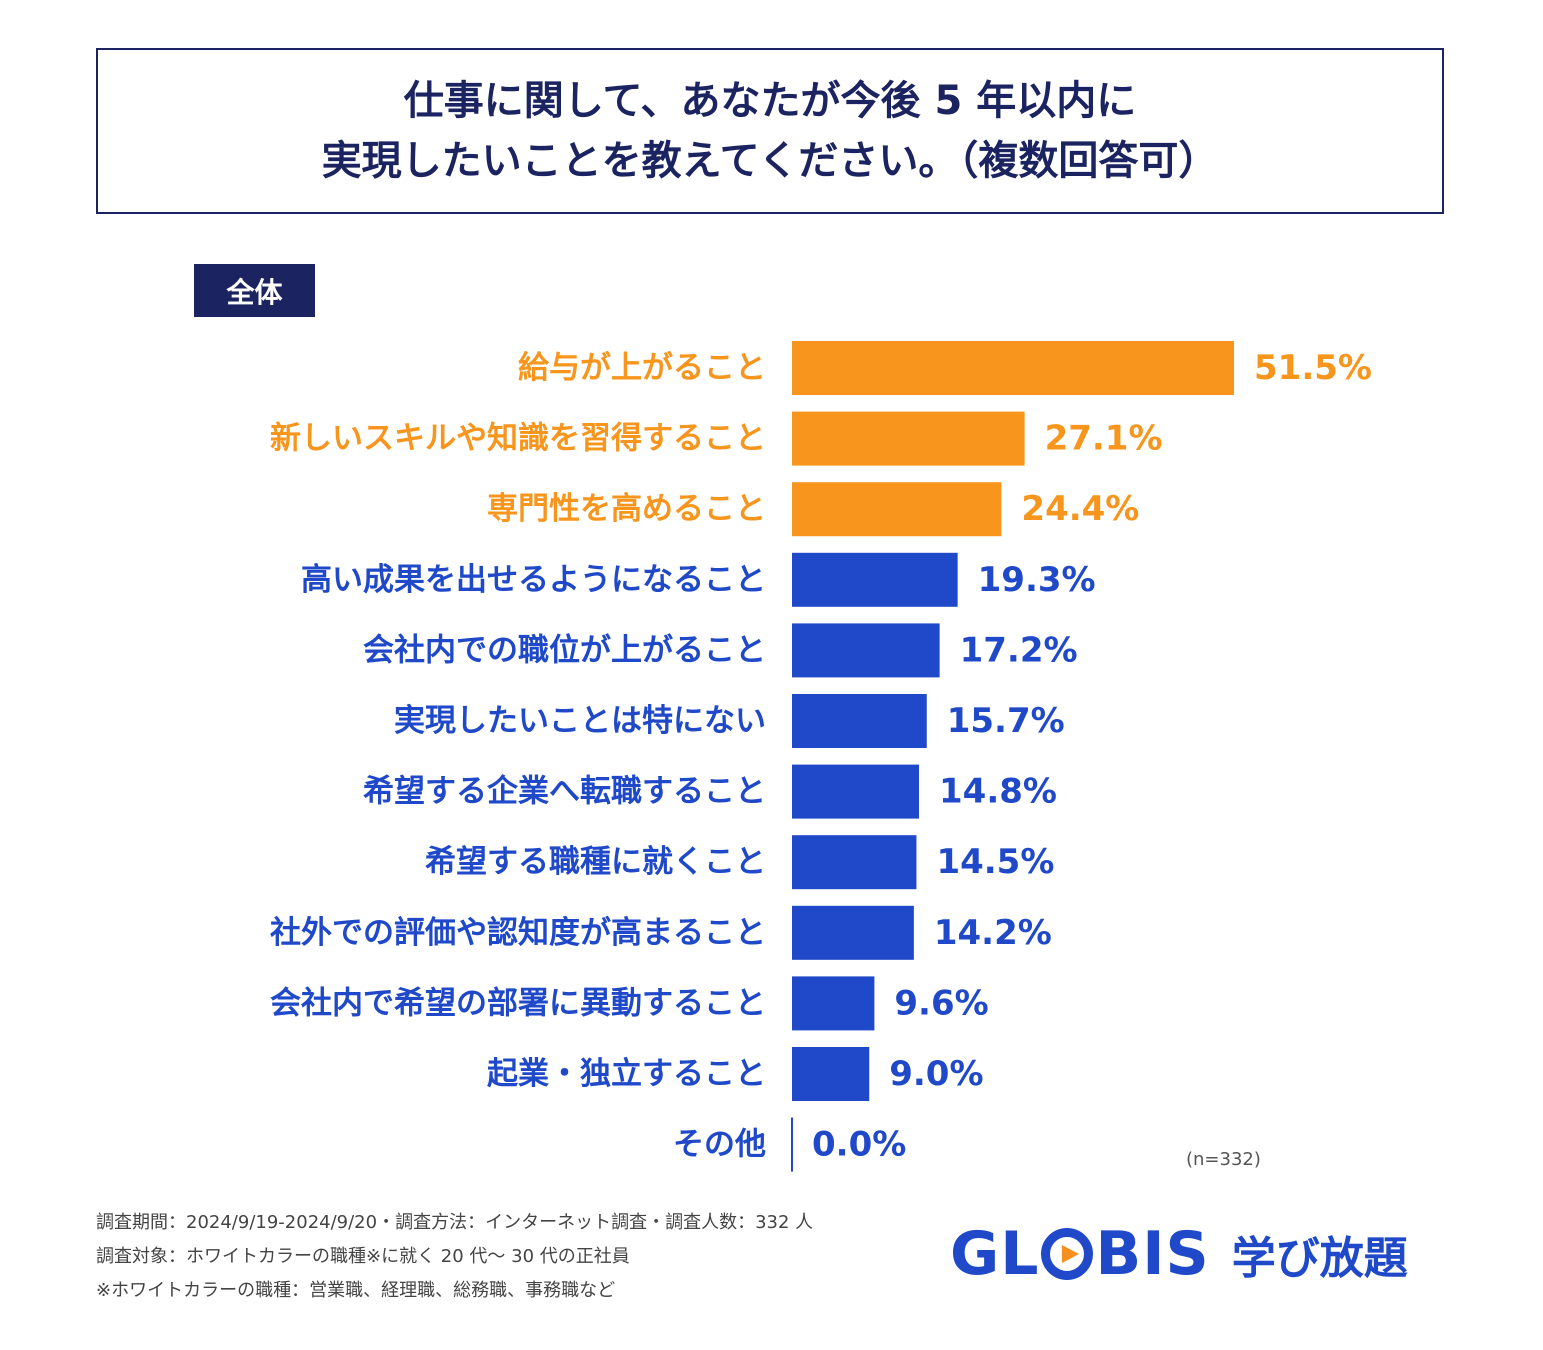 The width and height of the screenshot is (1543, 1350). Describe the element at coordinates (1223, 1159) in the screenshot. I see `sample-size-note: (n=332)` at that location.